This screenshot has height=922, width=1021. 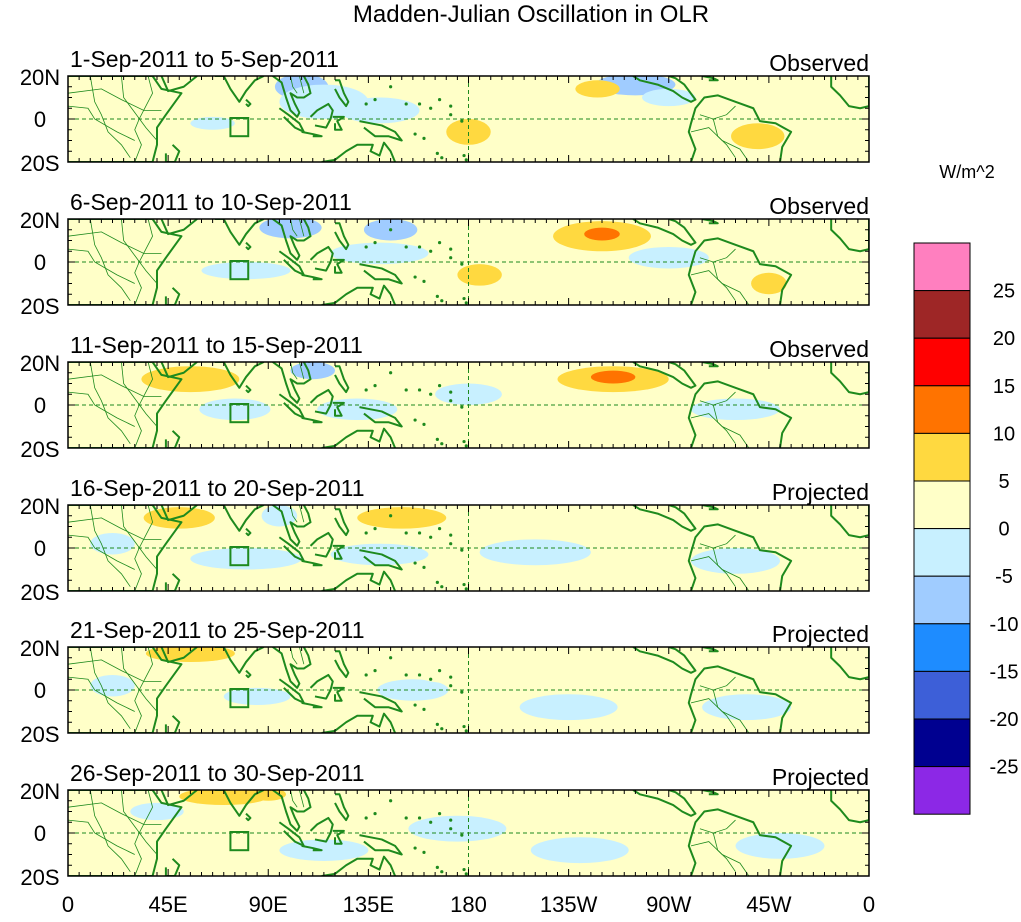 What do you see at coordinates (312, 277) in the screenshot?
I see `java-coast` at bounding box center [312, 277].